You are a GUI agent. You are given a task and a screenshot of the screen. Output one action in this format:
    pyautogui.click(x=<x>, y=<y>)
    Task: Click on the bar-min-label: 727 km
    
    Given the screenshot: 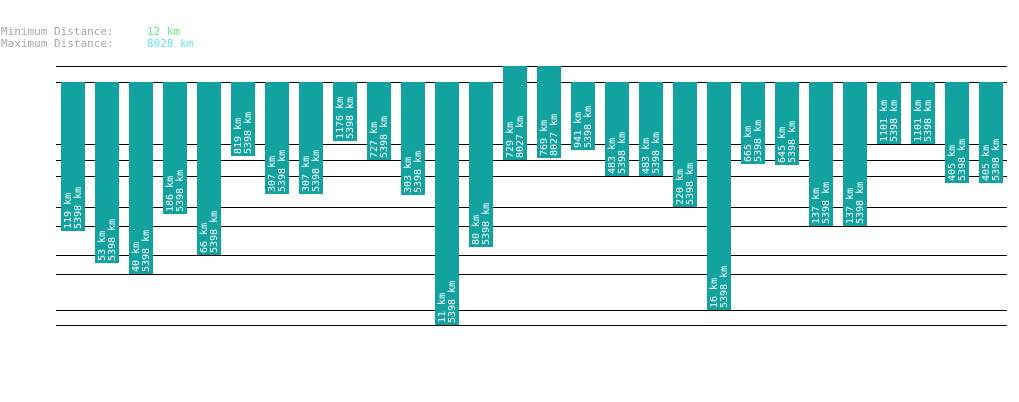 What is the action you would take?
    pyautogui.click(x=374, y=140)
    